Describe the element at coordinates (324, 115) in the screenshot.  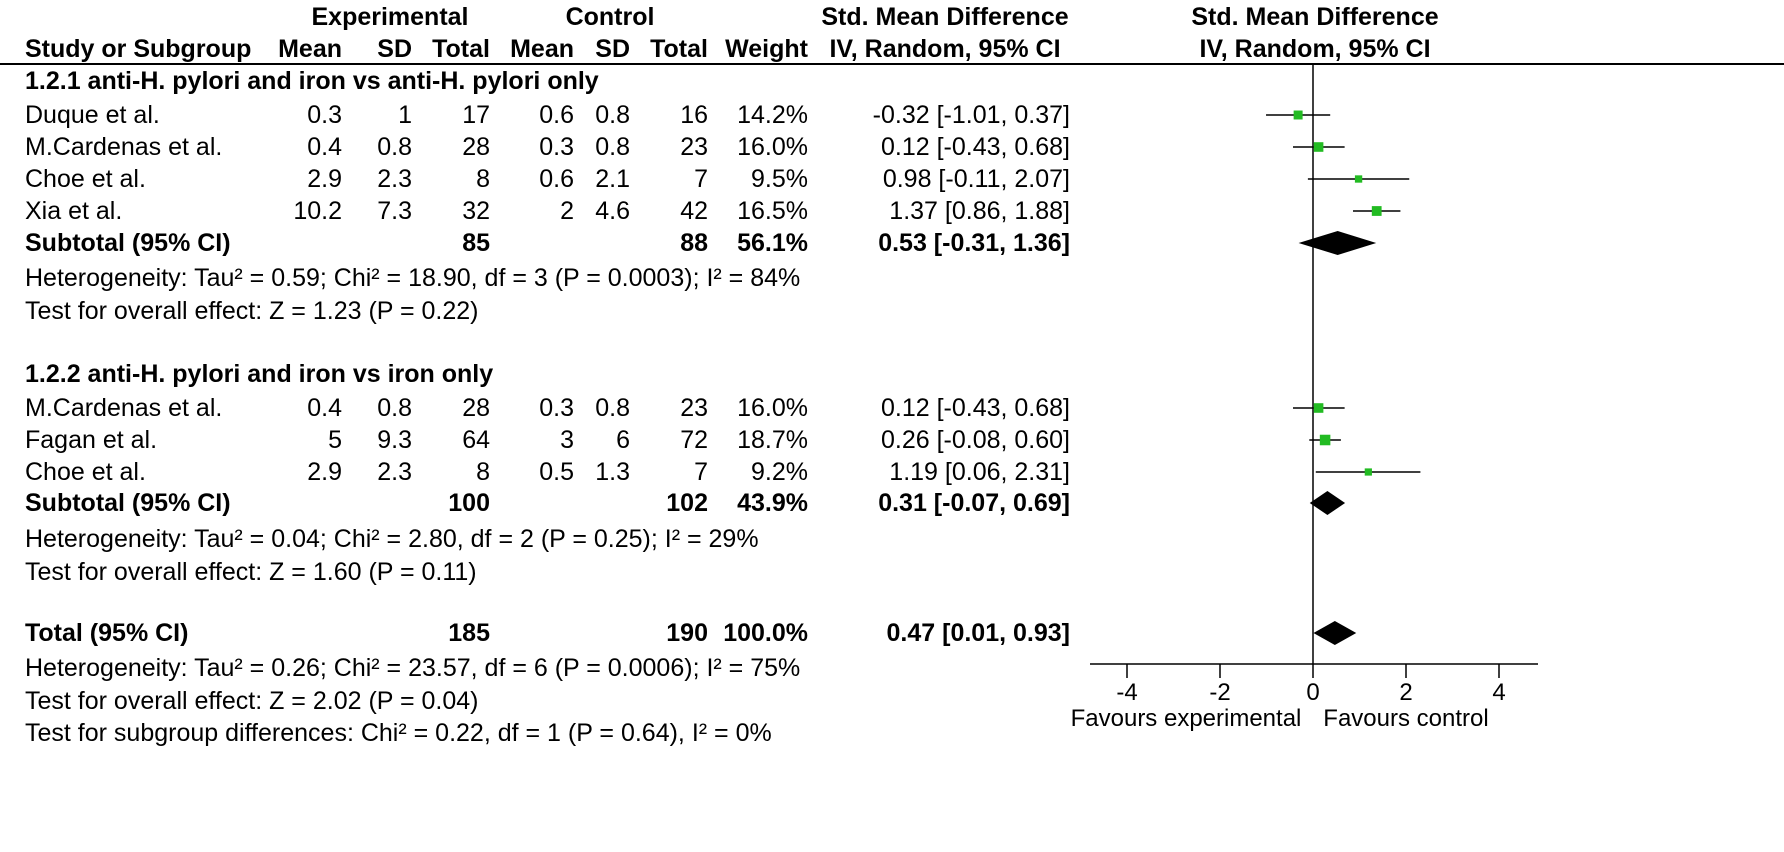
I see `study-row-1-1-e-mean: 0.3` at that location.